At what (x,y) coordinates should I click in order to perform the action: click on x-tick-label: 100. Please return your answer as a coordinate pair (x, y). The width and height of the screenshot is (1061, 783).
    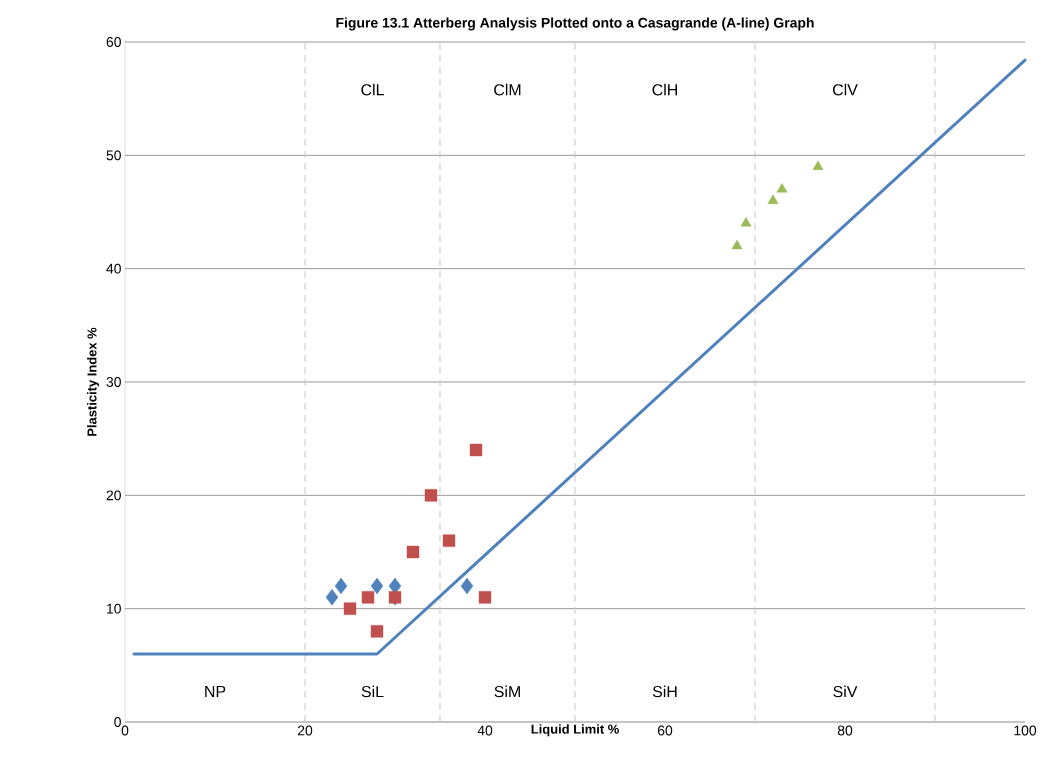
    Looking at the image, I should click on (1025, 730).